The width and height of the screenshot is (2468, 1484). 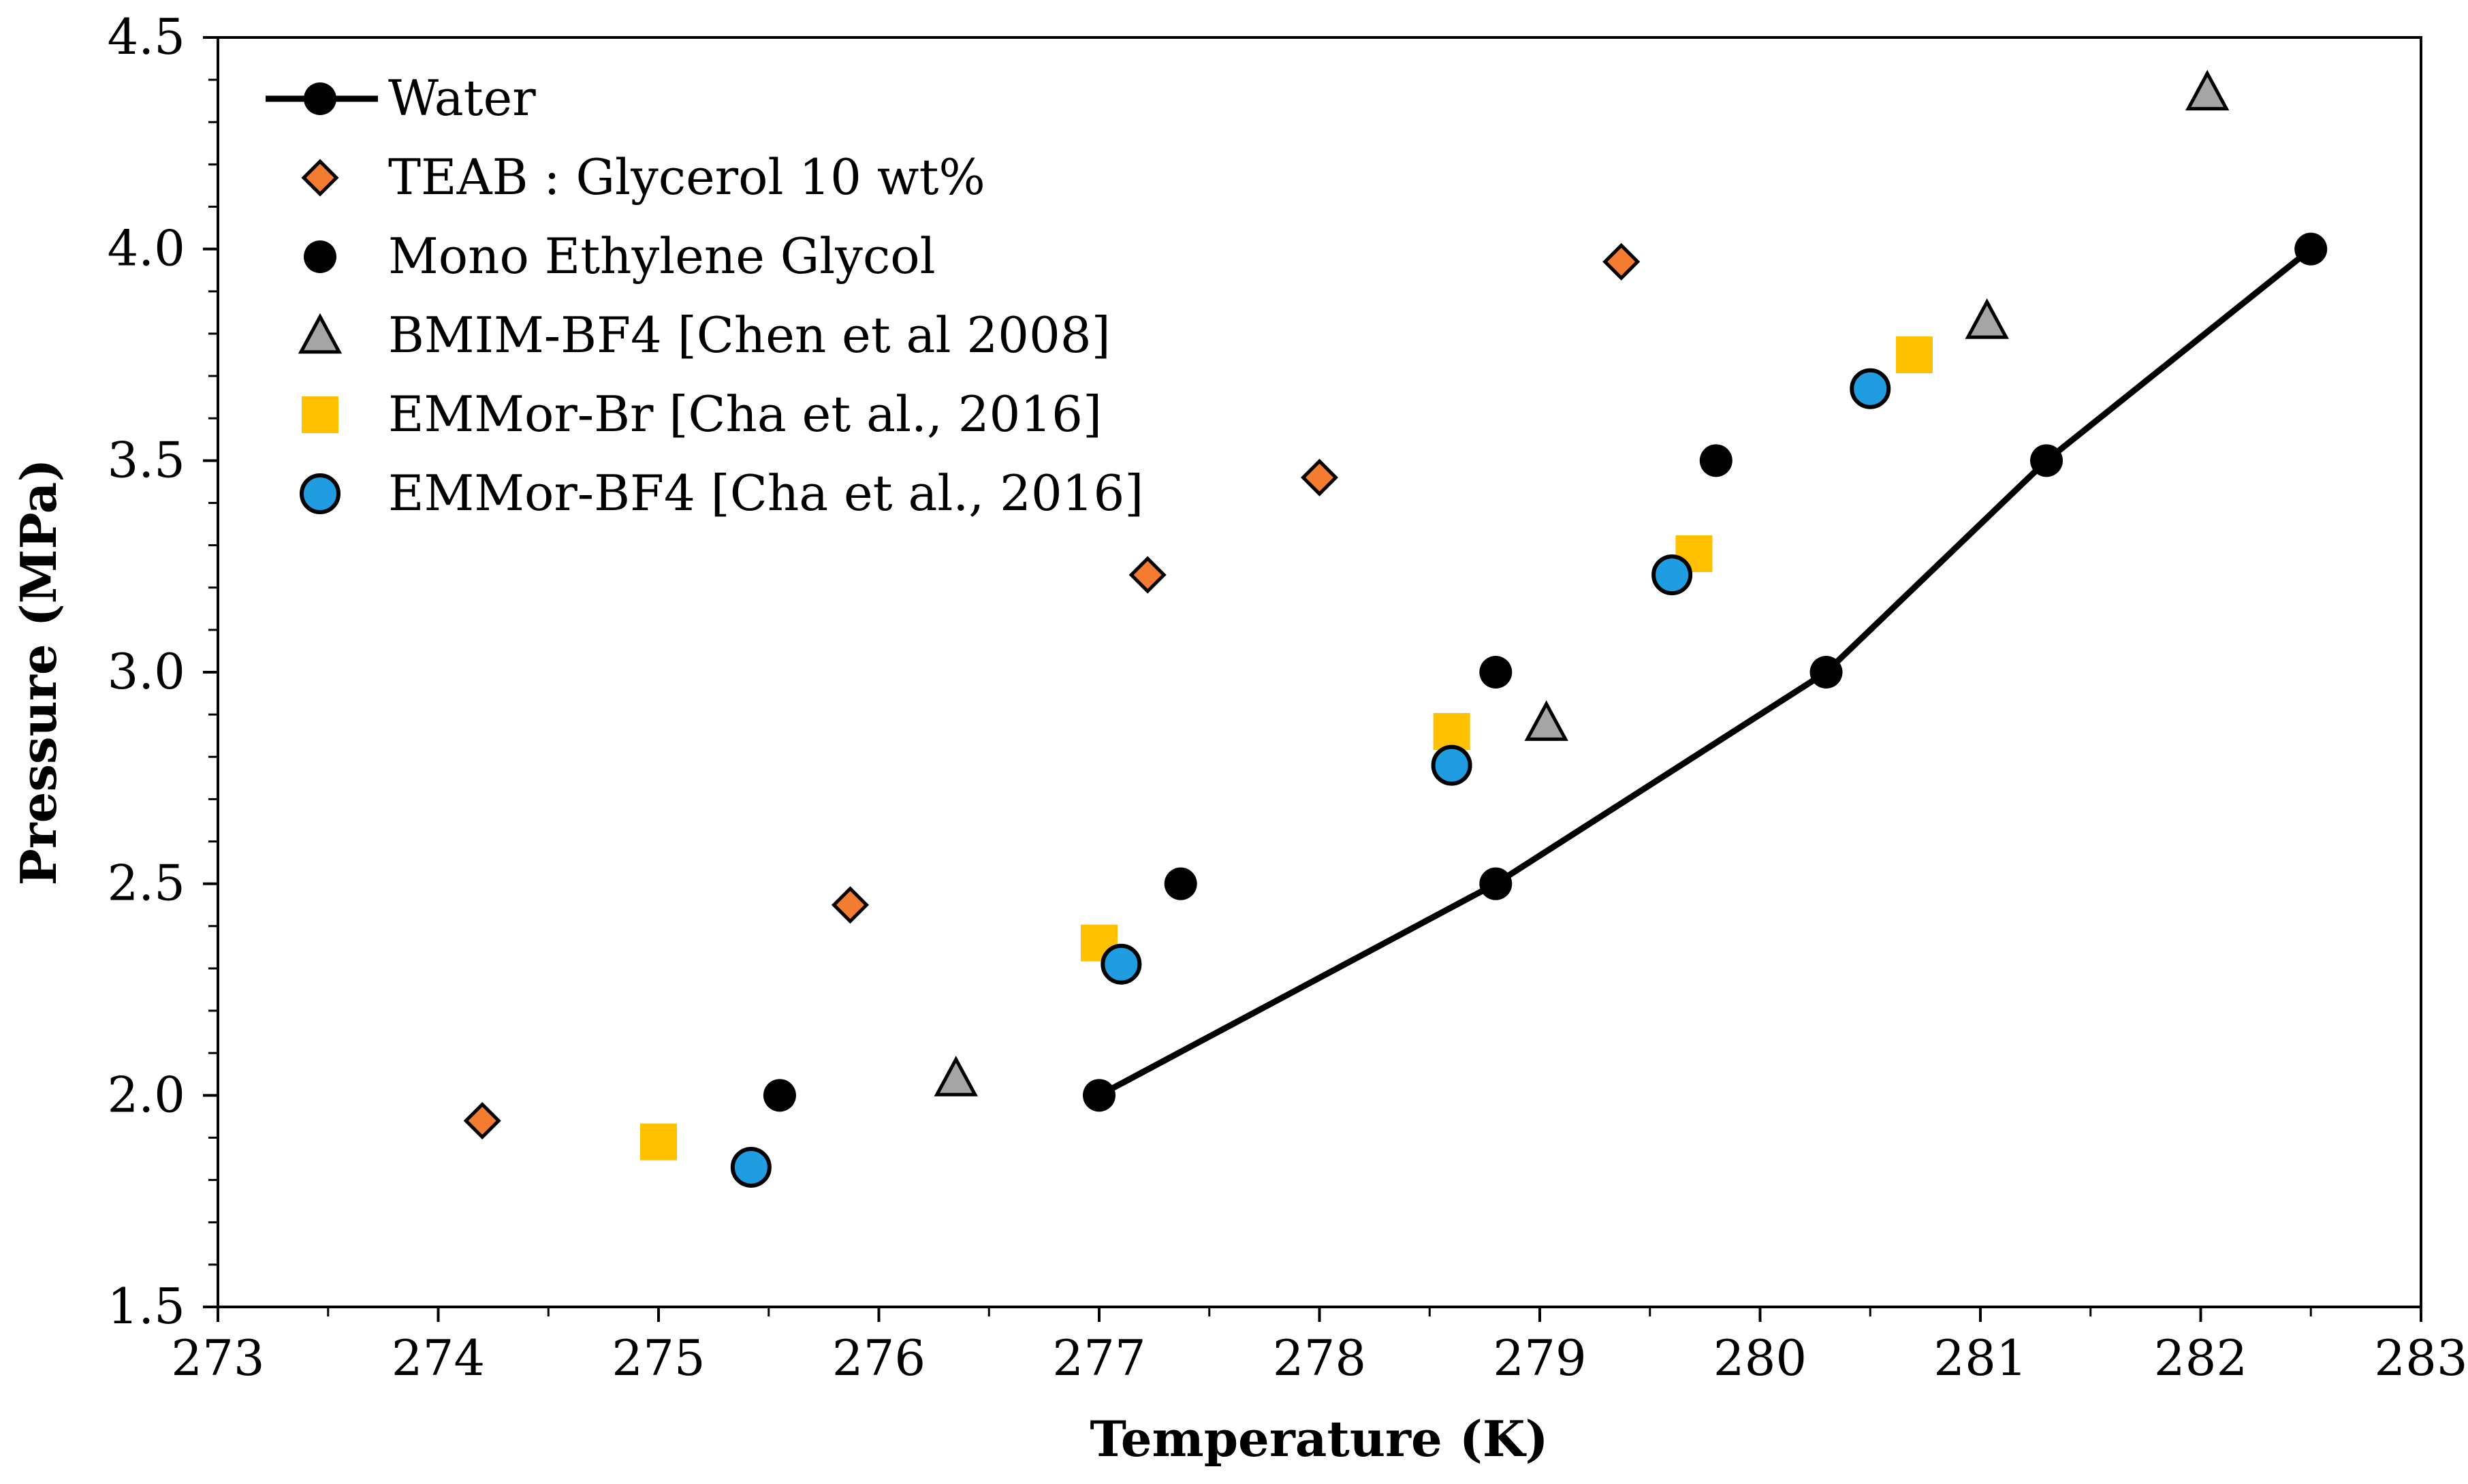 I want to click on legend-label: Water, so click(x=462, y=98).